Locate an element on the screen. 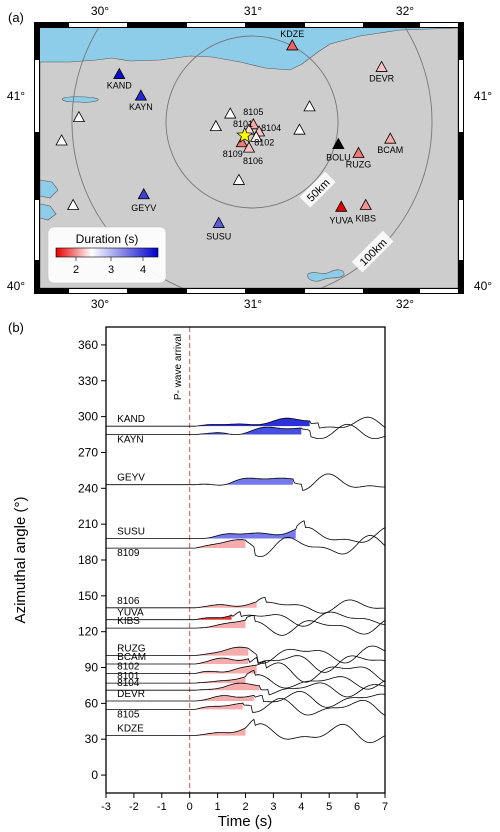 Image resolution: width=500 pixels, height=832 pixels. y-tick-label: 210 is located at coordinates (88, 524).